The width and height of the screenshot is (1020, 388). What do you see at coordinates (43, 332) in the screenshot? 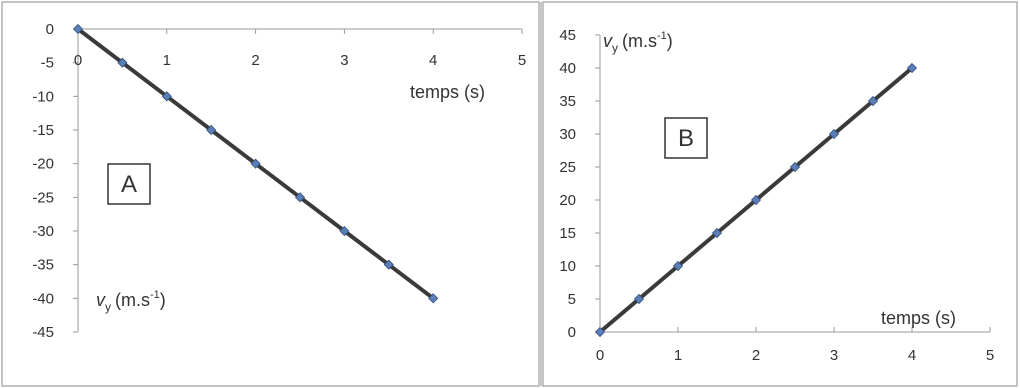
I see `y-tick-label: -45` at bounding box center [43, 332].